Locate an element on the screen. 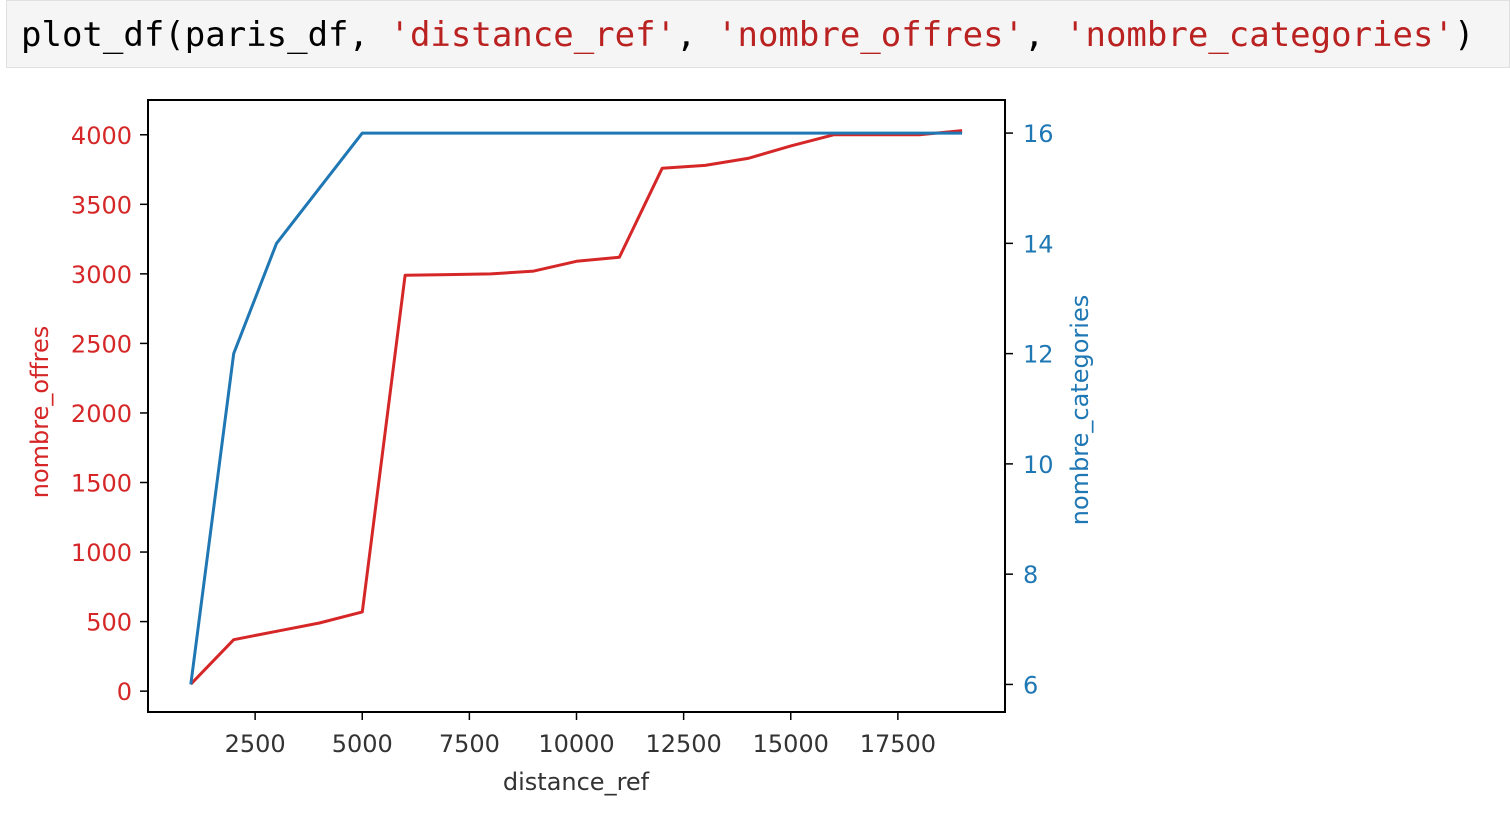 This screenshot has width=1510, height=826. x-tick-label: 10000 is located at coordinates (576, 744).